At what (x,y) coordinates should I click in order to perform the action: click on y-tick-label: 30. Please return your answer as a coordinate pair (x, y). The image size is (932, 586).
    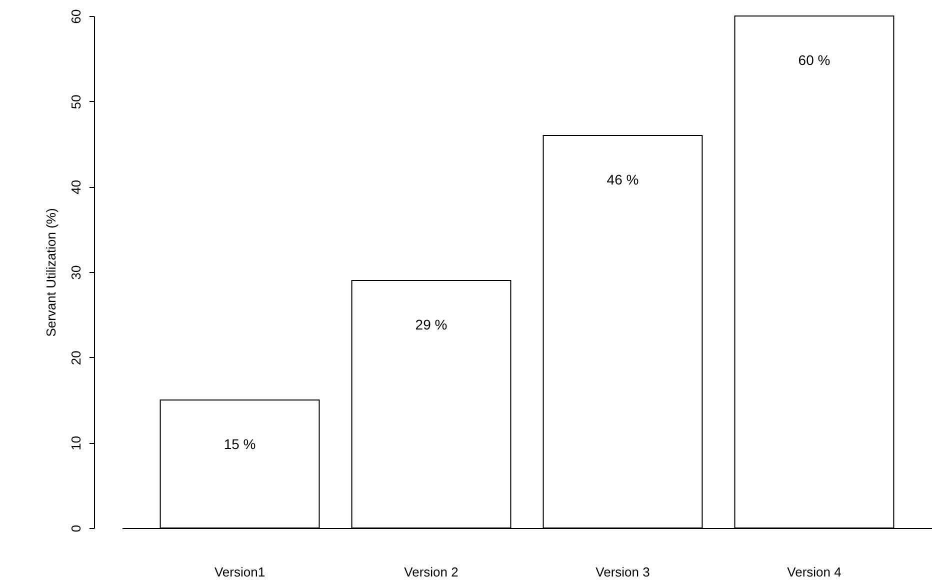
    Looking at the image, I should click on (76, 272).